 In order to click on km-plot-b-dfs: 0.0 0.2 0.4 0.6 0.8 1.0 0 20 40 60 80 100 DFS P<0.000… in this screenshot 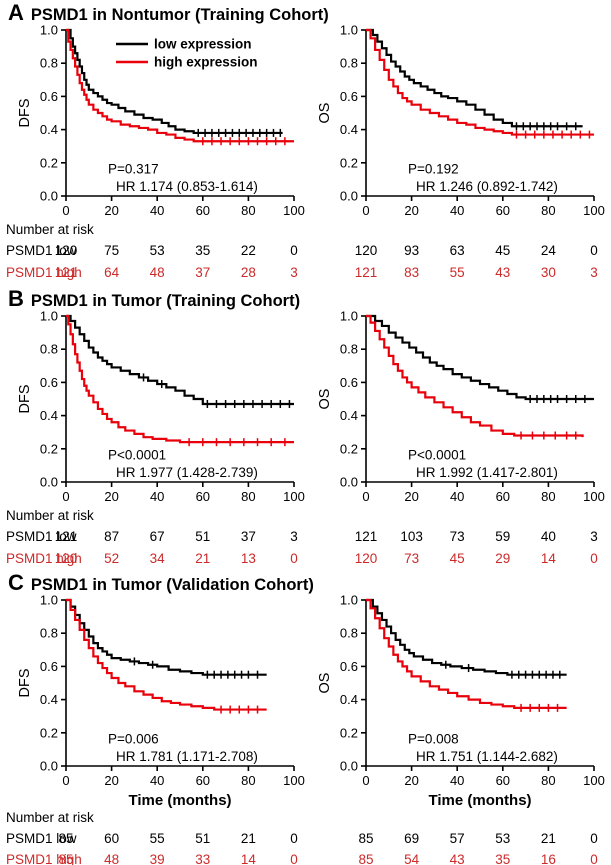, I will do `click(161, 407)`.